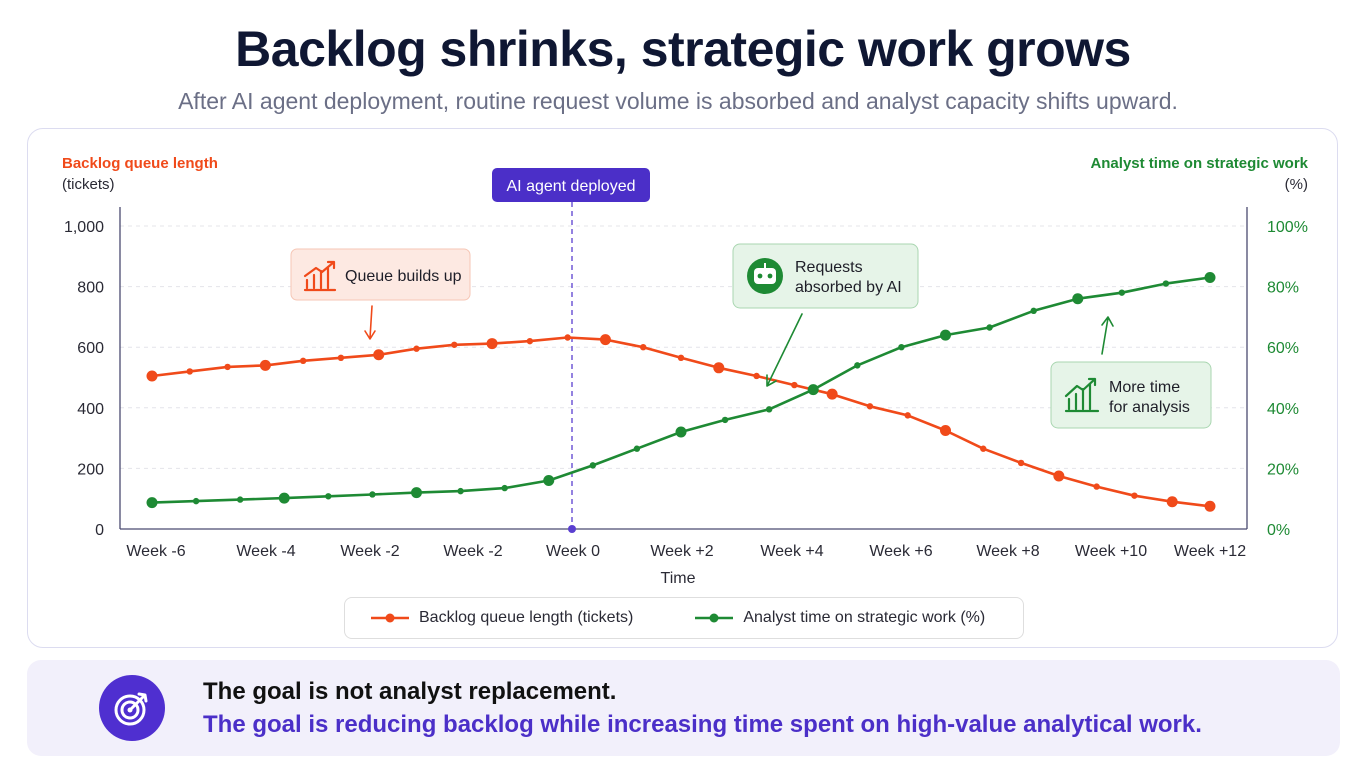 This screenshot has width=1366, height=768. I want to click on robot-icon-face, so click(765, 276).